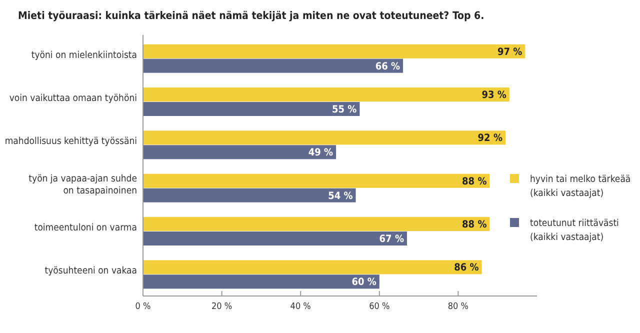 The width and height of the screenshot is (640, 333). What do you see at coordinates (391, 239) in the screenshot?
I see `data-label: 67 %` at bounding box center [391, 239].